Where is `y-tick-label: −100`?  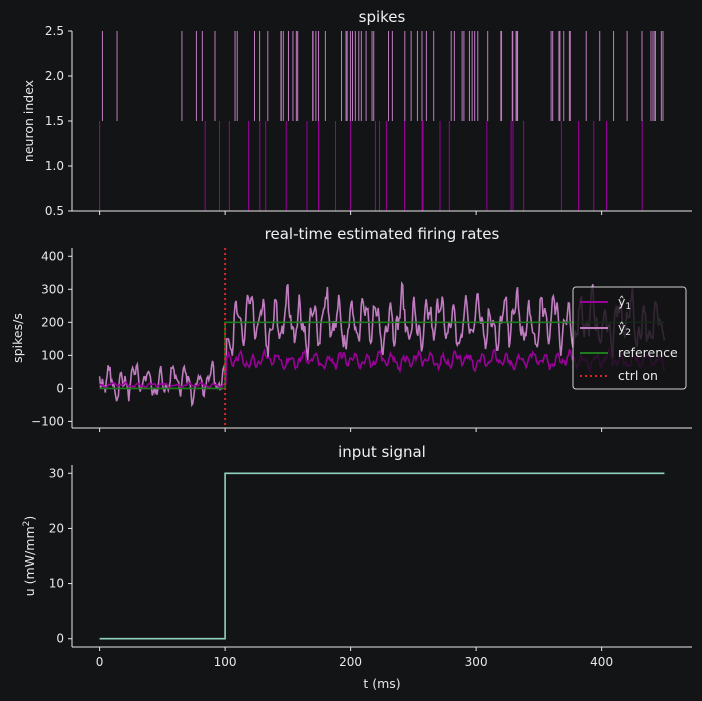
y-tick-label: −100 is located at coordinates (47, 421).